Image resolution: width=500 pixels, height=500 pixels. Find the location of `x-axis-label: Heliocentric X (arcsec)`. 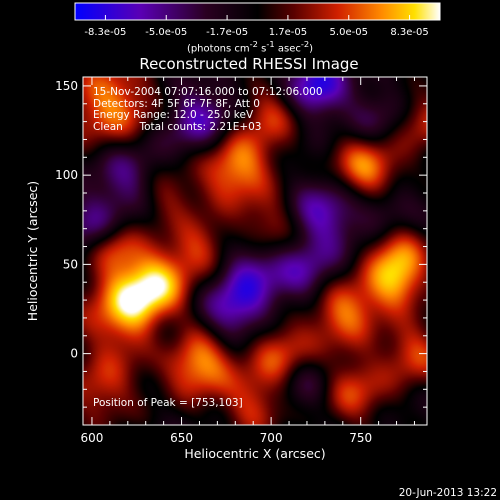

x-axis-label: Heliocentric X (arcsec) is located at coordinates (254, 453).